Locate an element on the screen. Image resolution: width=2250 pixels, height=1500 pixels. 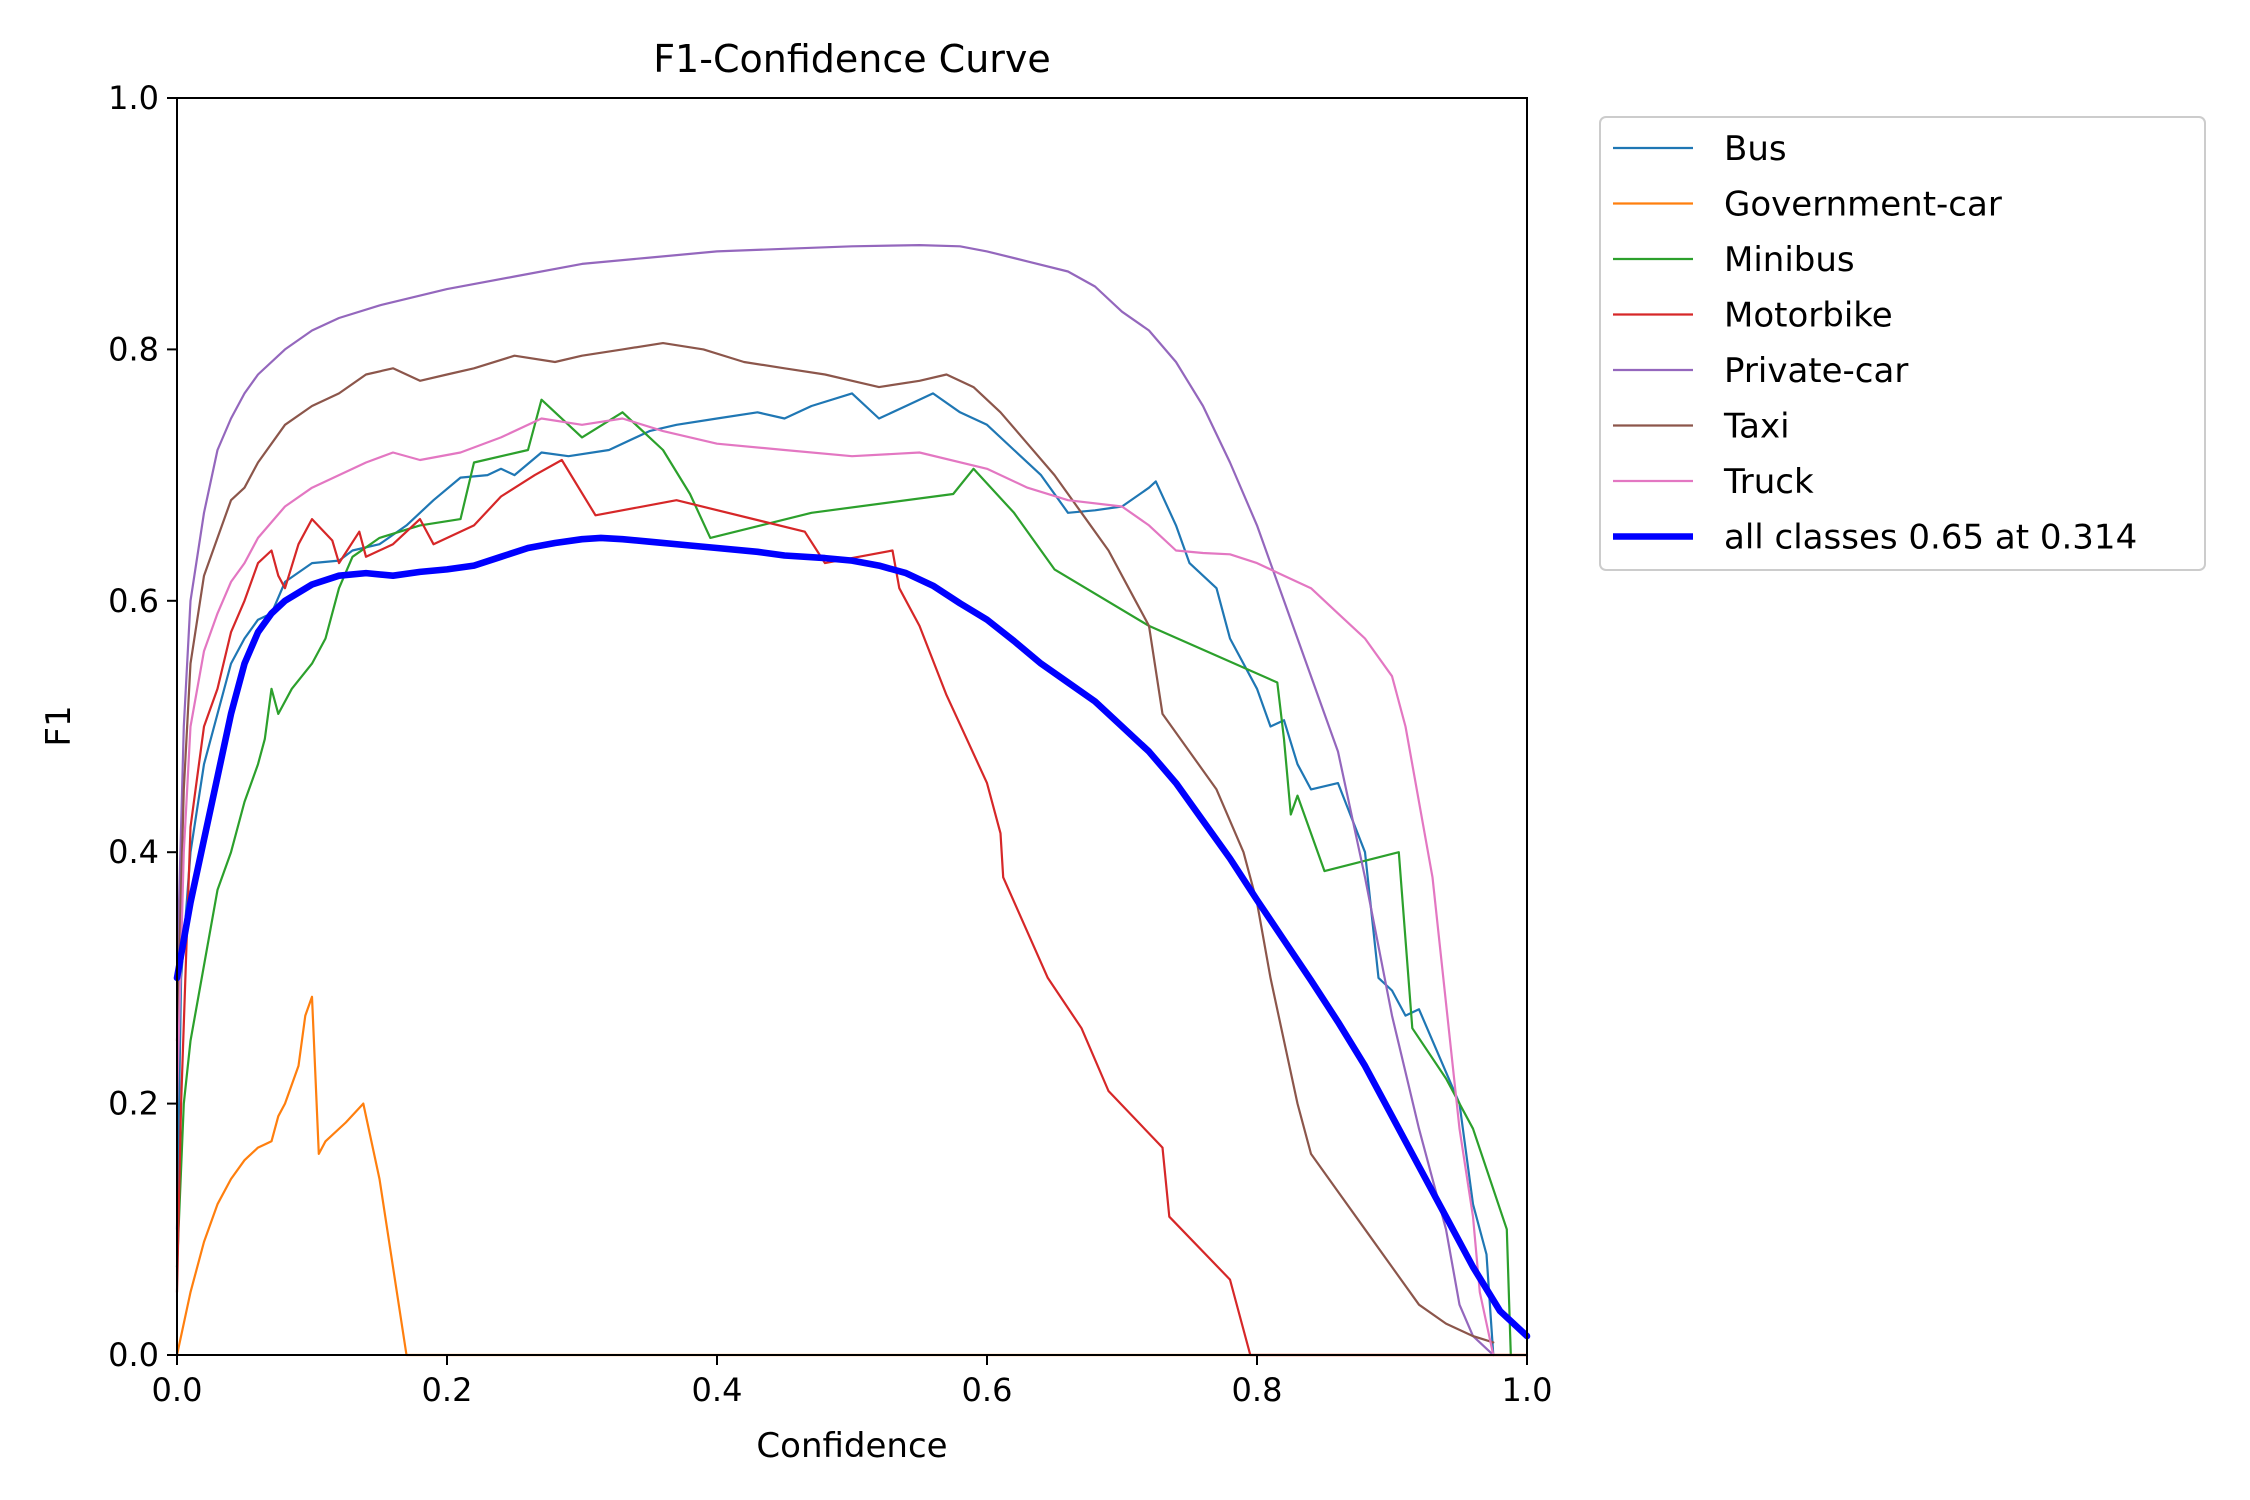
y-tick-label: 0.0 is located at coordinates (133, 1355).